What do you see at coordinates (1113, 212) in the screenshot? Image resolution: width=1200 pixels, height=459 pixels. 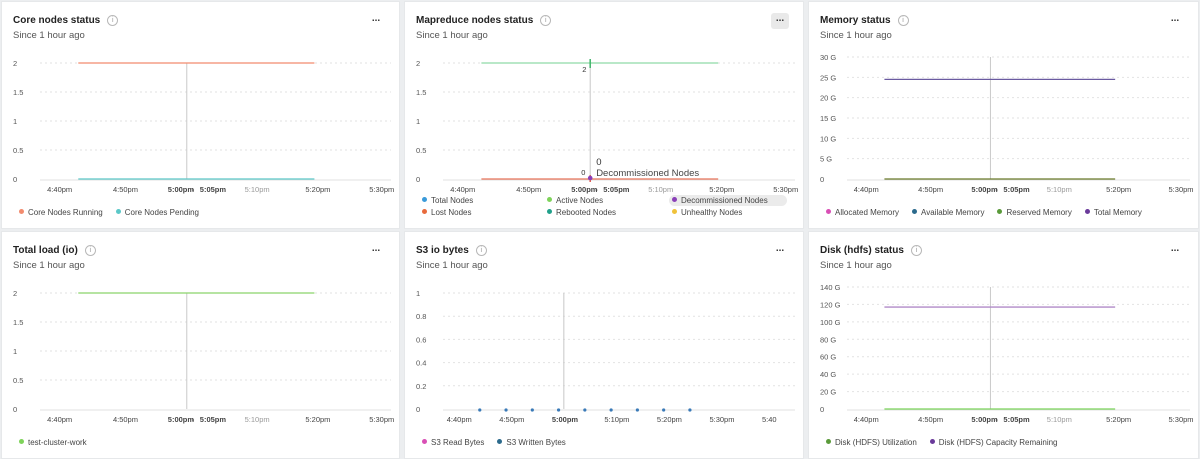 I see `legend-item: Total Memory` at bounding box center [1113, 212].